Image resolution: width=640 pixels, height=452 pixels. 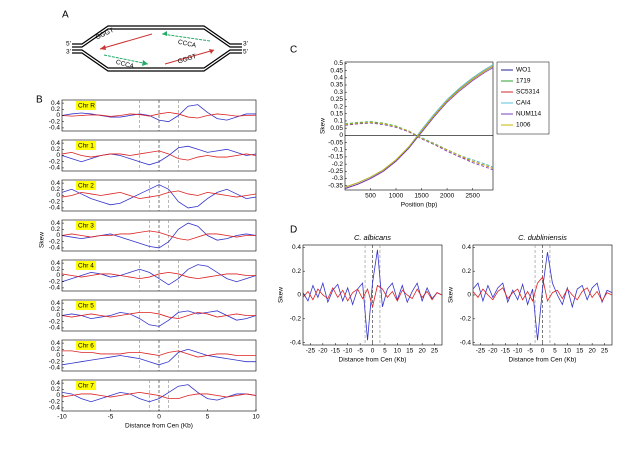 I want to click on legend-label: 1719, so click(x=523, y=81).